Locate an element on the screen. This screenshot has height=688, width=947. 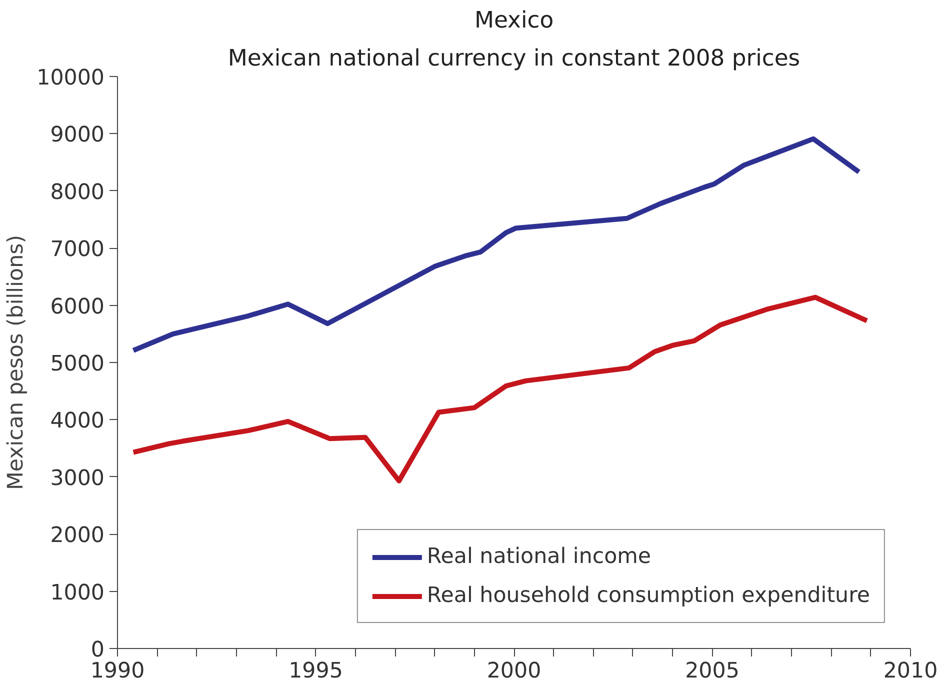
y-tick-label: 5000 is located at coordinates (77, 364).